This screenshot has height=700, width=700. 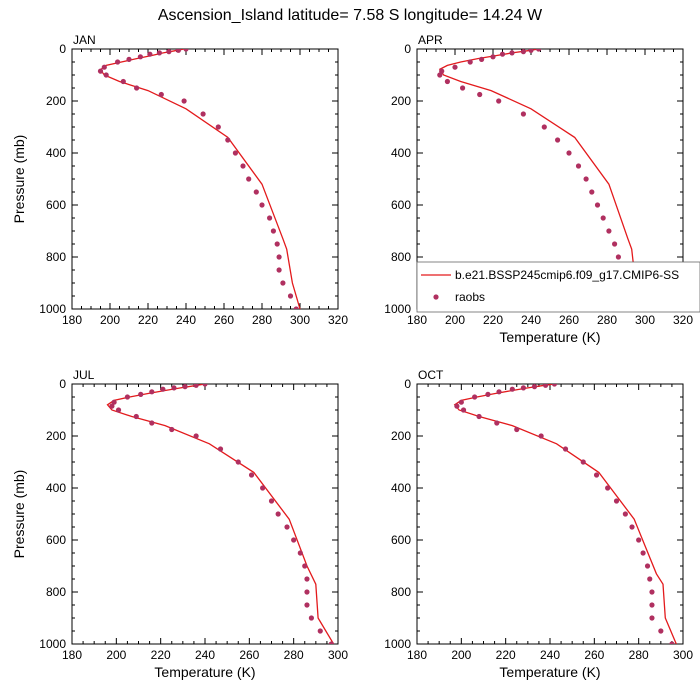 I want to click on legend-box, so click(x=558, y=287).